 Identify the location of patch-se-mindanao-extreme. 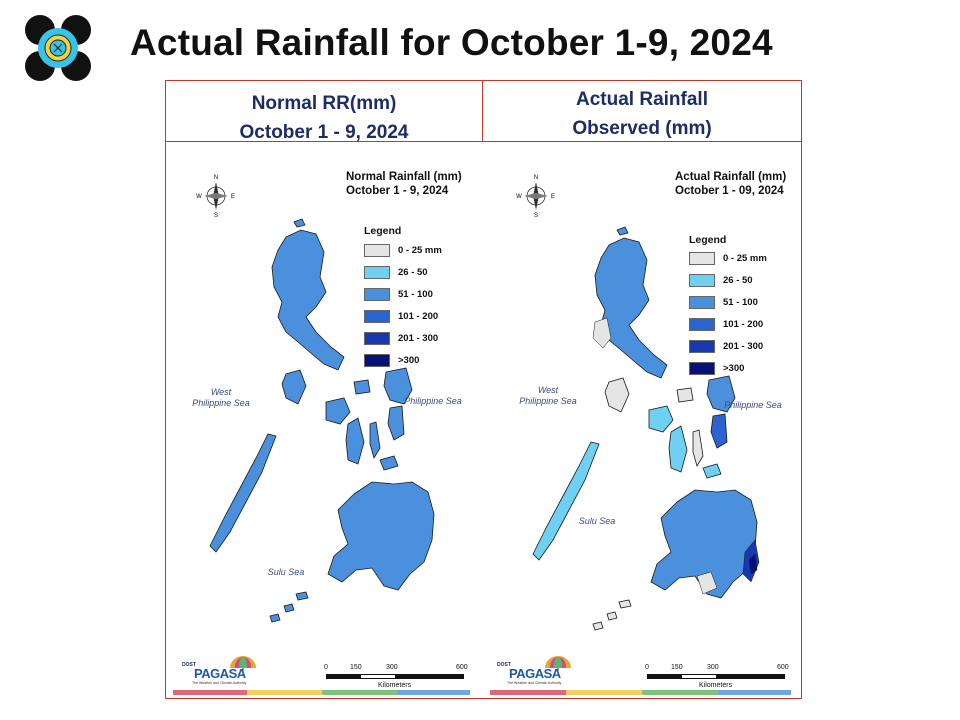
(753, 564).